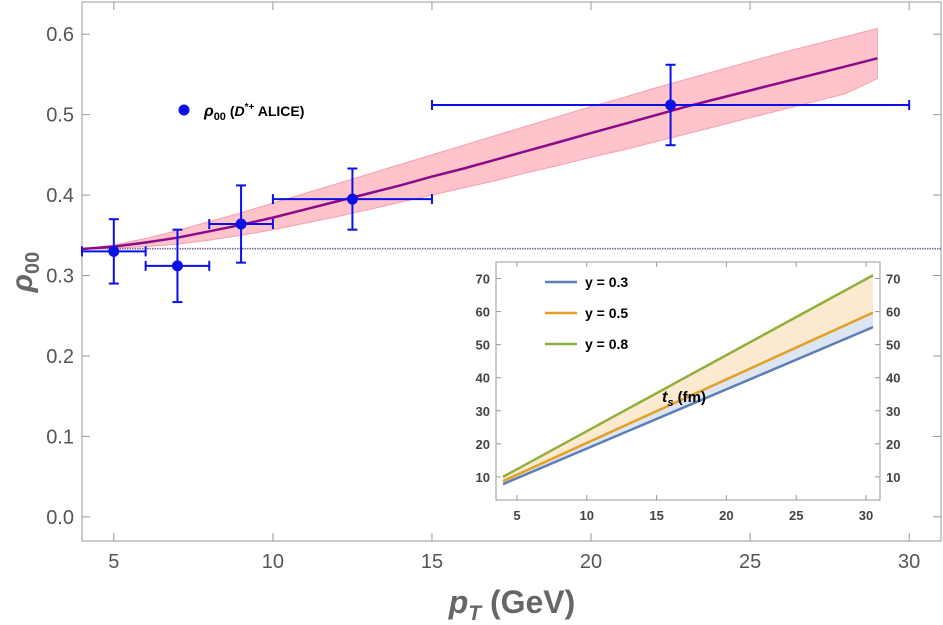  What do you see at coordinates (656, 515) in the screenshot?
I see `inset-x-tick-label: 15` at bounding box center [656, 515].